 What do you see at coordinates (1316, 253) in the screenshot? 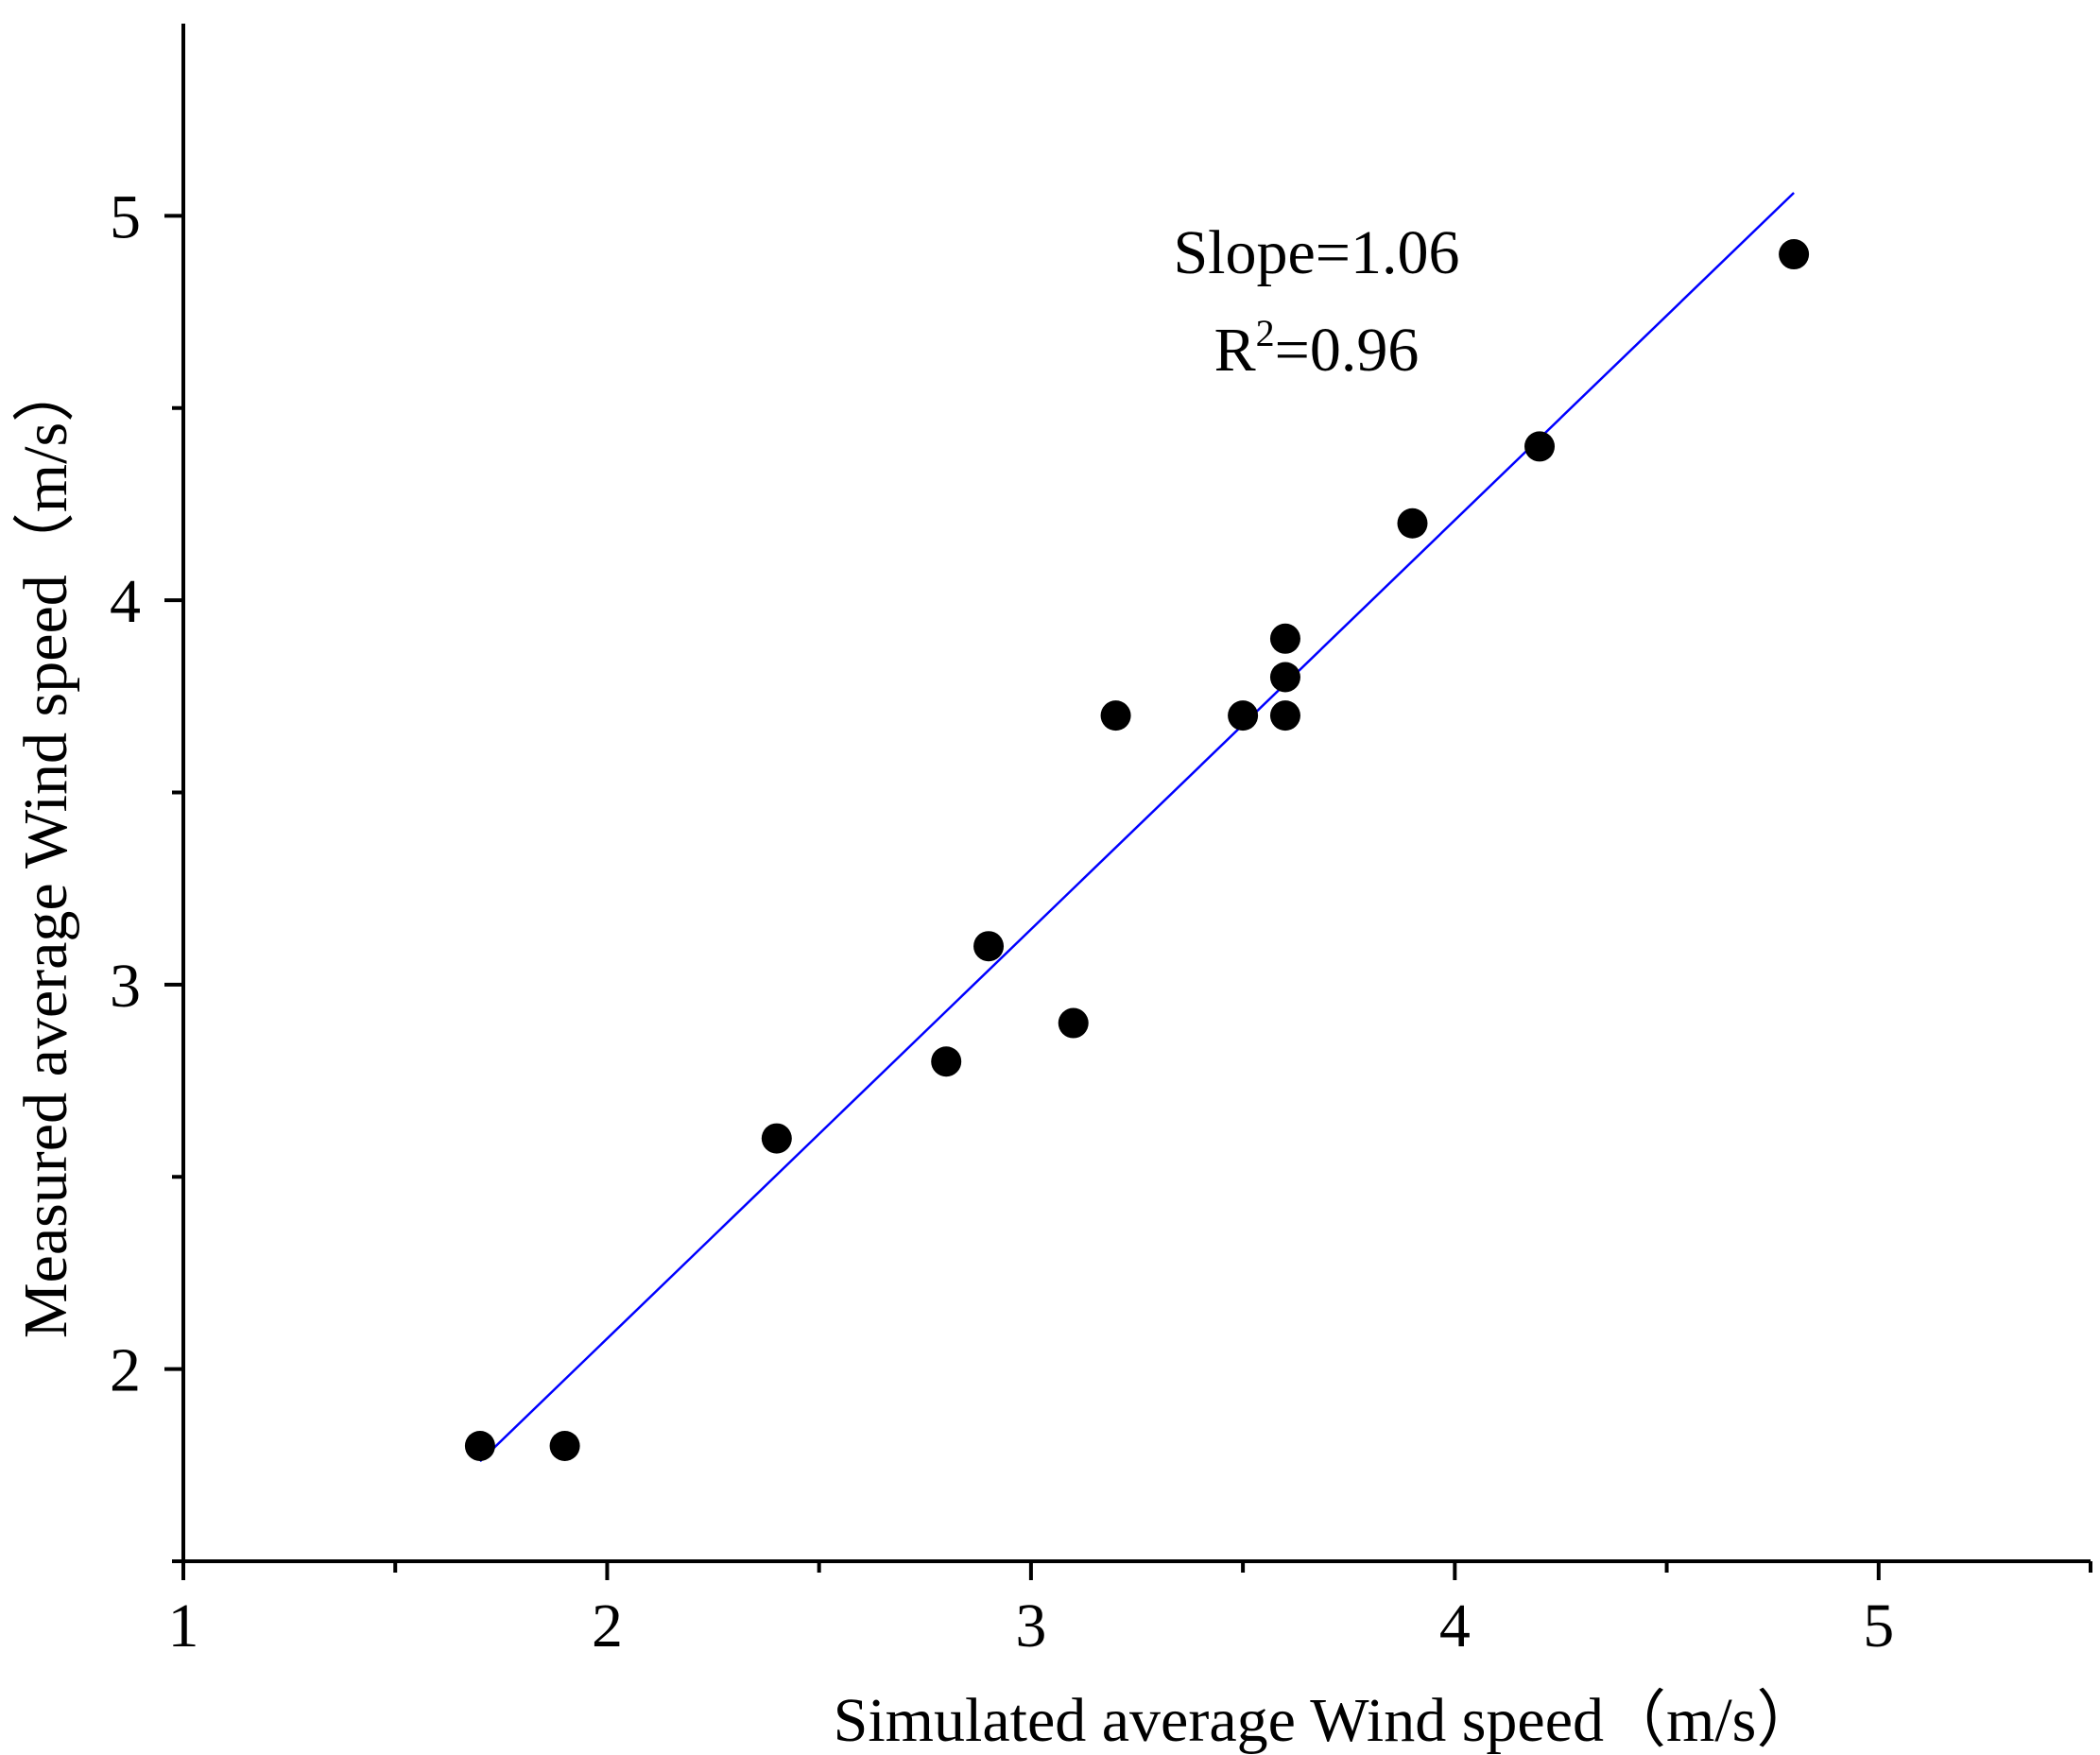
I see `slope-annotation: Slope=1.06` at bounding box center [1316, 253].